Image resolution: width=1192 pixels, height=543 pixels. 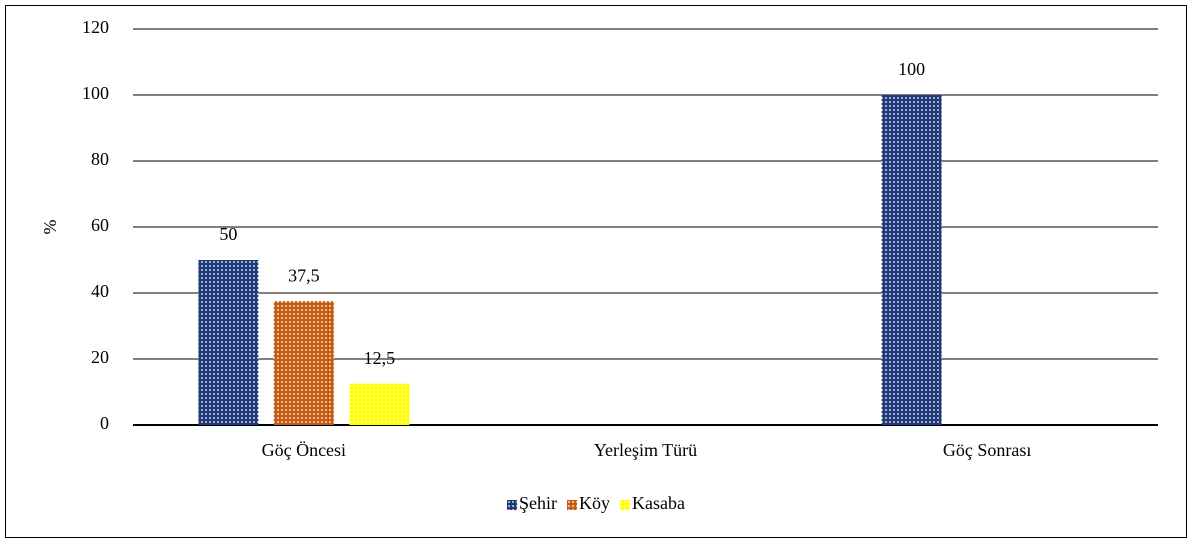 I want to click on y-tick-label: 20, so click(x=100, y=357).